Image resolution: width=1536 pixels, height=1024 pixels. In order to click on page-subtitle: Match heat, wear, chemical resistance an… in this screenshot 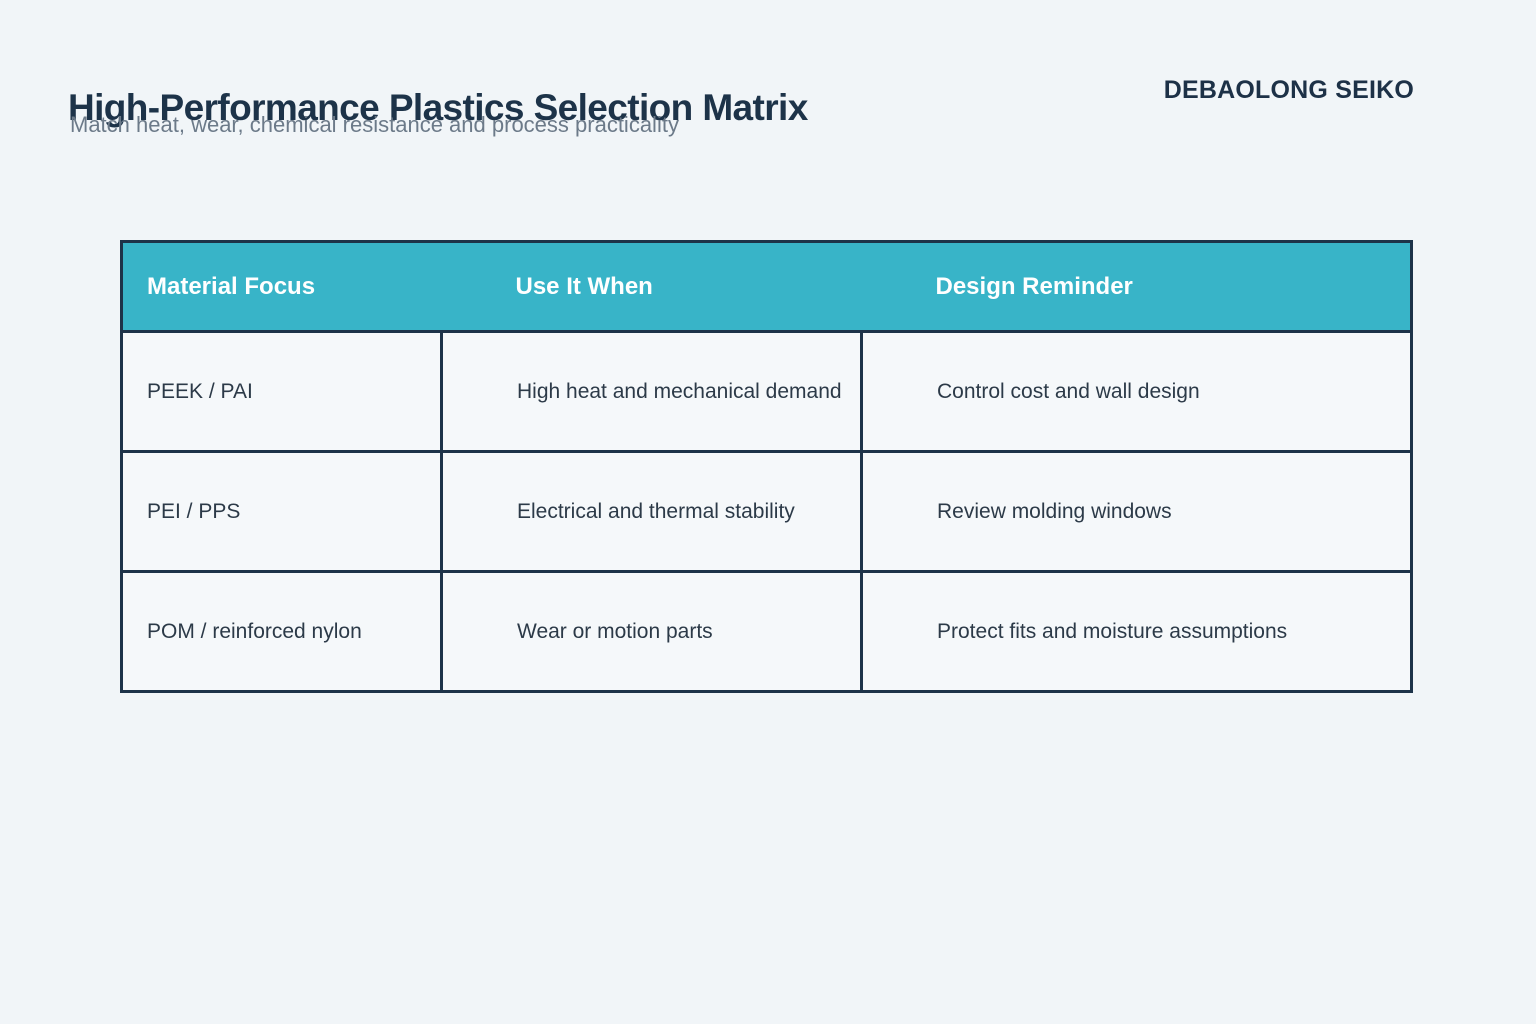, I will do `click(374, 124)`.